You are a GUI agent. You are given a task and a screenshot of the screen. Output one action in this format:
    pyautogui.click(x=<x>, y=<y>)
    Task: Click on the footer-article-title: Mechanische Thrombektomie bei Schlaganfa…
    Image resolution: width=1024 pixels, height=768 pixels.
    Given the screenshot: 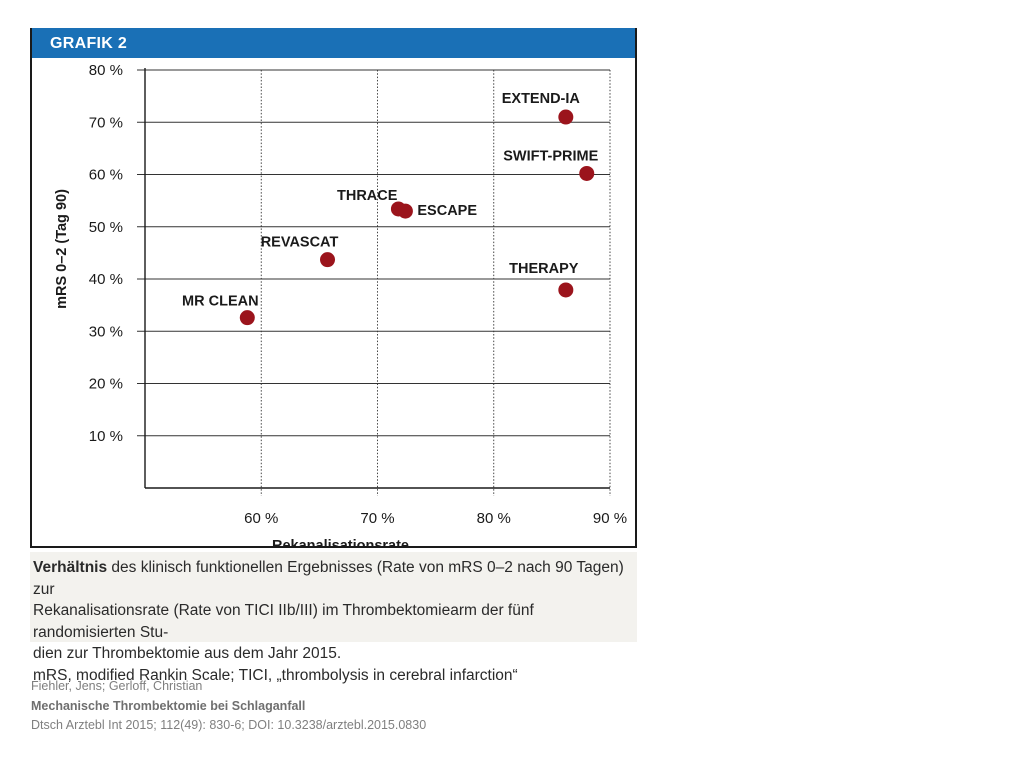 What is the action you would take?
    pyautogui.click(x=168, y=705)
    